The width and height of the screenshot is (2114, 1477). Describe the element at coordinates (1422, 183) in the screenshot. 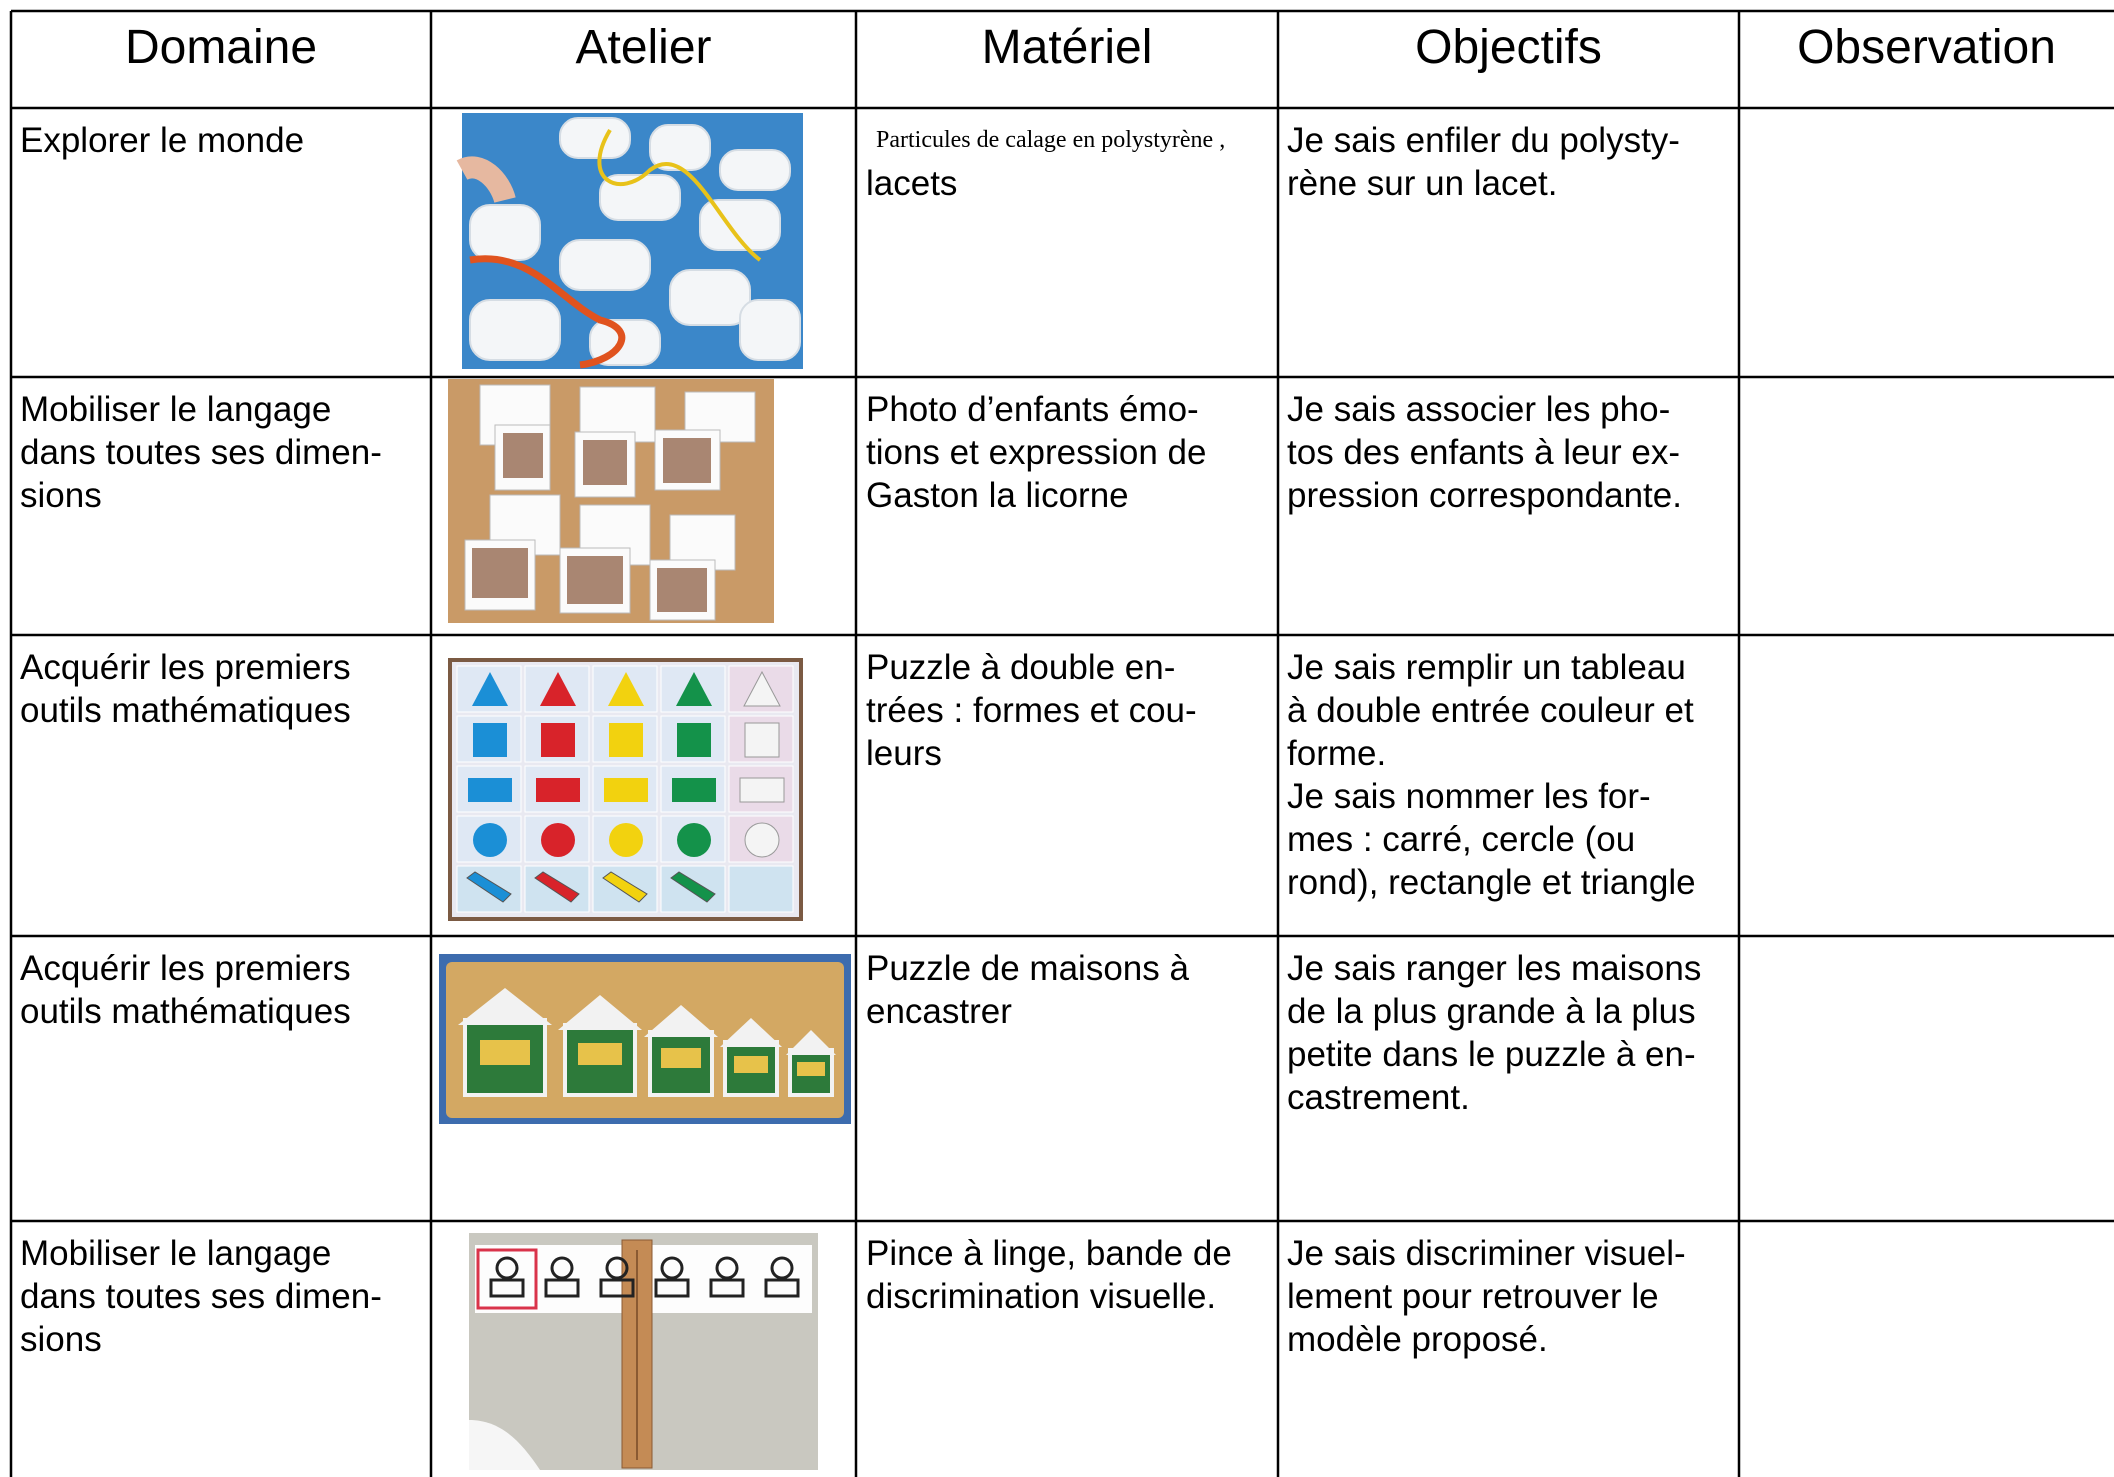

I see `text-line: rène sur un lacet.` at that location.